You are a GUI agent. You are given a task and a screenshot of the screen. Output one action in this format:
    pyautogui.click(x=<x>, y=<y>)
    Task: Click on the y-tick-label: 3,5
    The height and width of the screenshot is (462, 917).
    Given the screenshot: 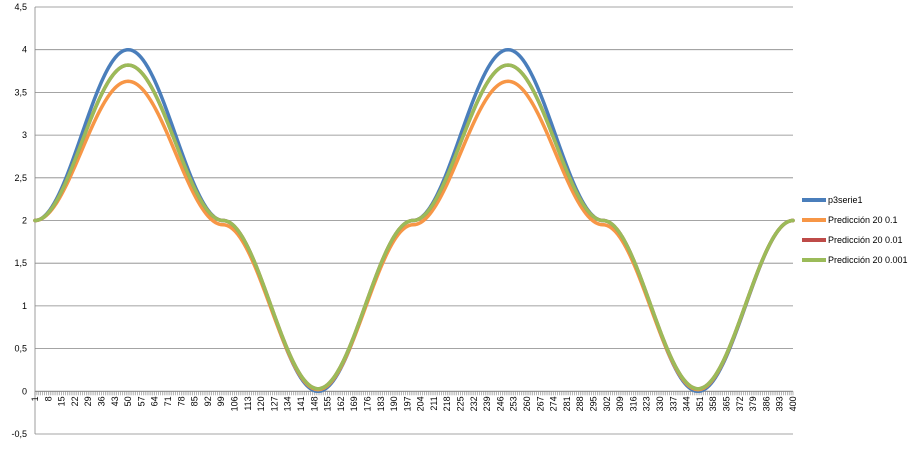 What is the action you would take?
    pyautogui.click(x=20, y=92)
    